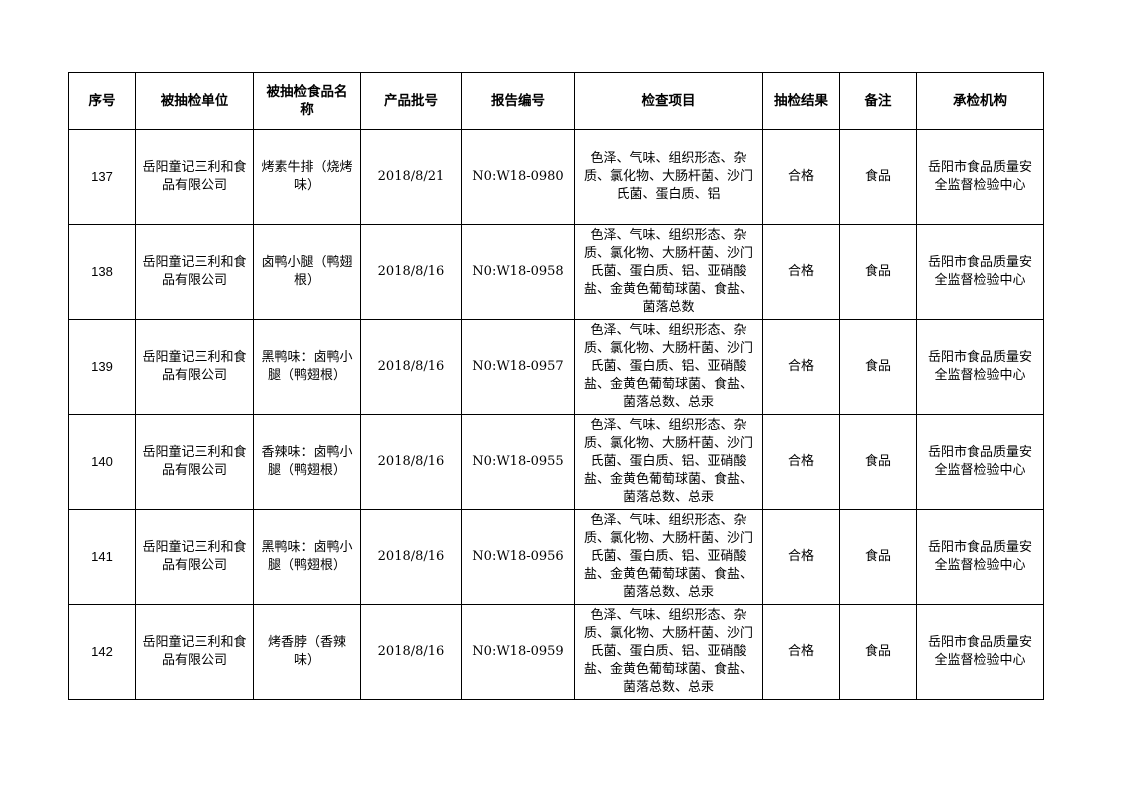 Image resolution: width=1122 pixels, height=793 pixels. What do you see at coordinates (102, 557) in the screenshot?
I see `cell-seq: 141` at bounding box center [102, 557].